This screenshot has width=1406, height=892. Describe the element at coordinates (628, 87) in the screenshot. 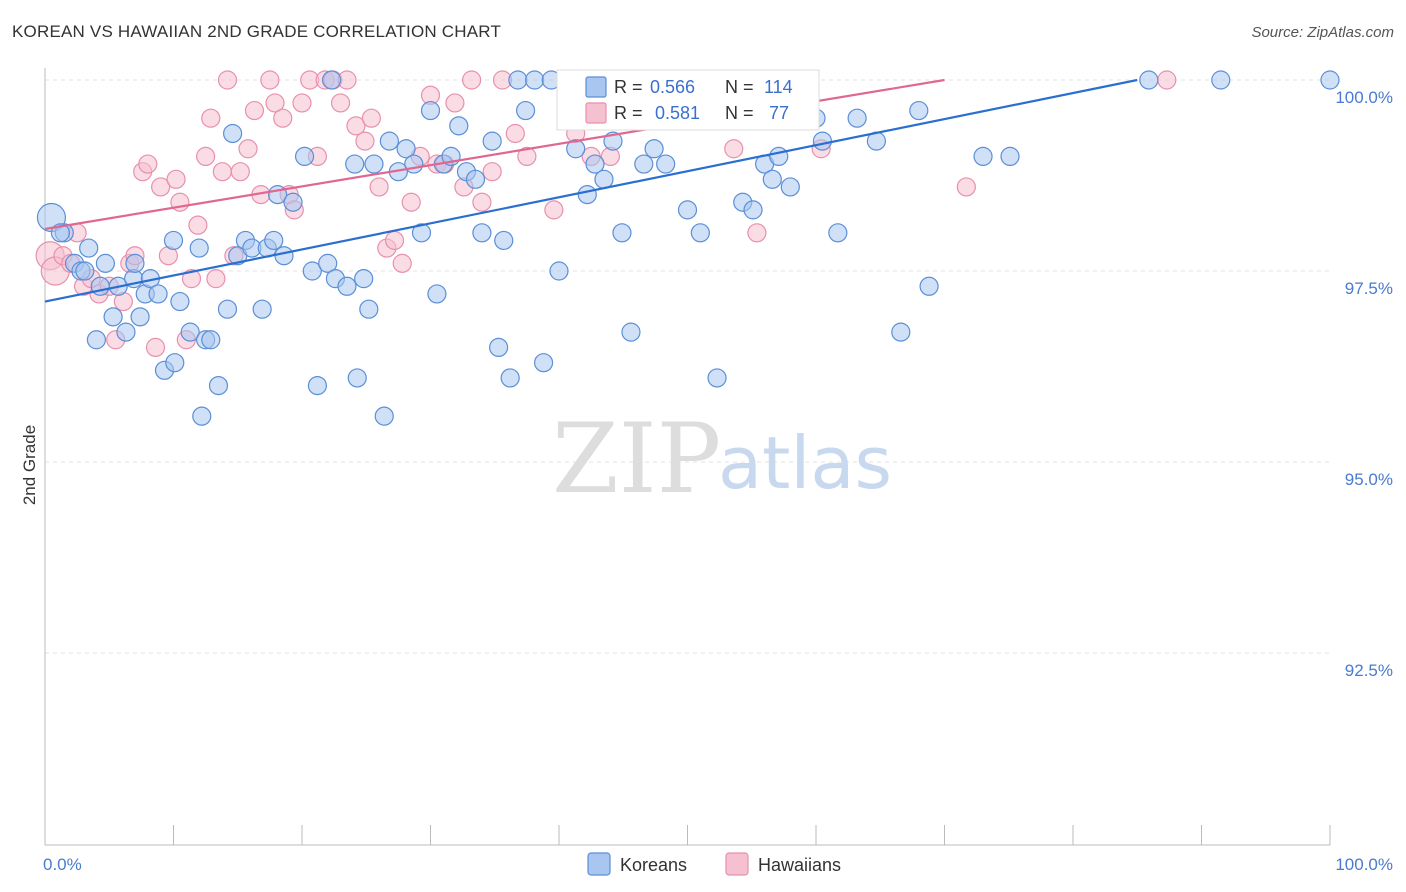

I see `legend-koreans-r-label: R =` at that location.